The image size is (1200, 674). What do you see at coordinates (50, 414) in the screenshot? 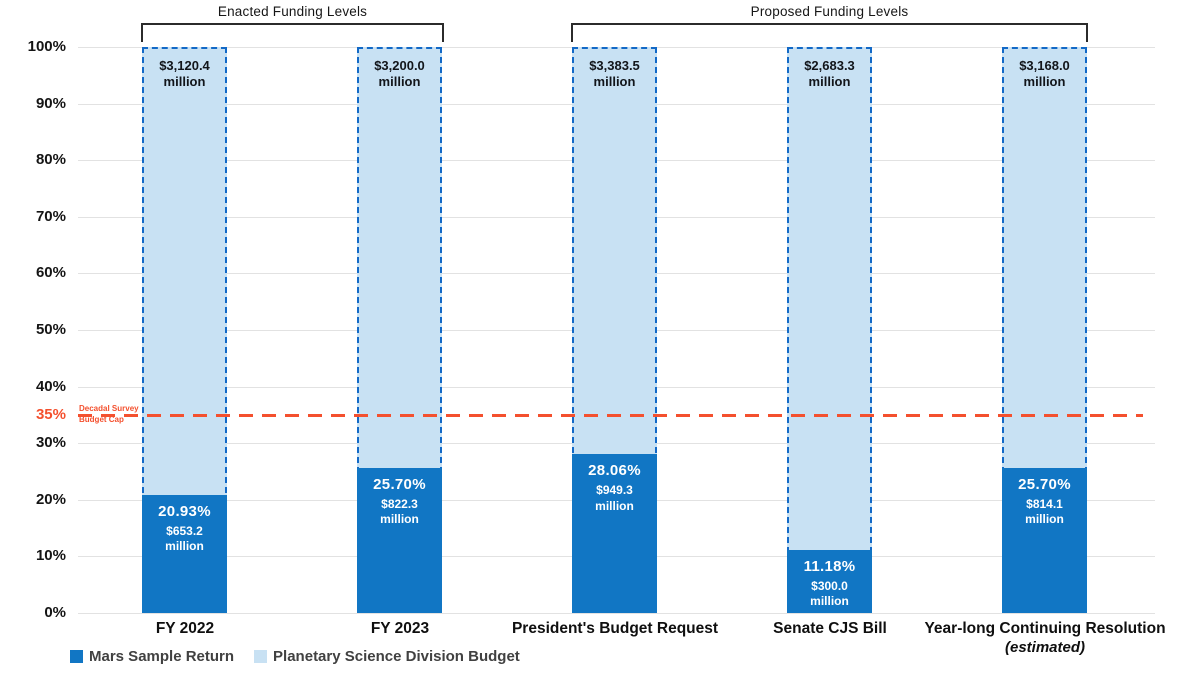
I see `cap-tick-label: 35%` at bounding box center [50, 414].